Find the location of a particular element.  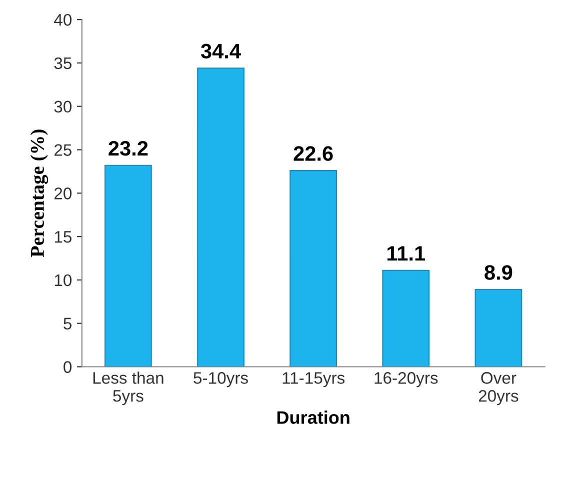

y-tick-label: 0 is located at coordinates (68, 367).